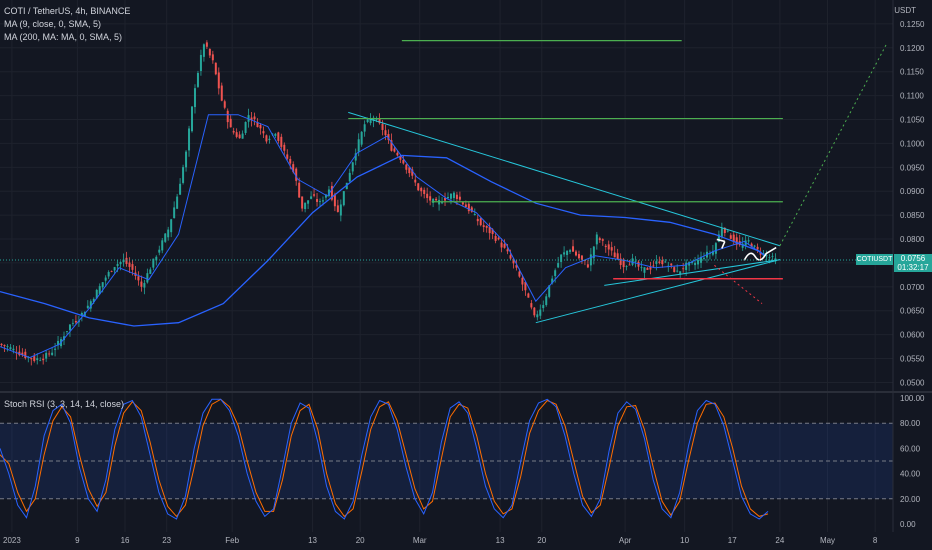 This screenshot has height=550, width=932. Describe the element at coordinates (738, 284) in the screenshot. I see `projection-down-dotted` at that location.